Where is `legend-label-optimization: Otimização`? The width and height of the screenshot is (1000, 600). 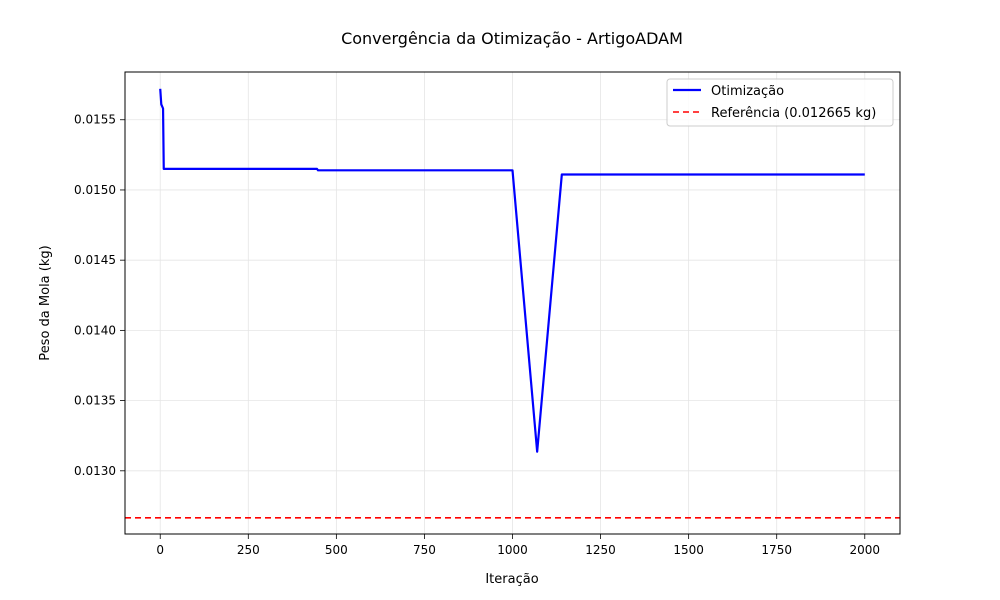
legend-label-optimization: Otimização is located at coordinates (747, 91).